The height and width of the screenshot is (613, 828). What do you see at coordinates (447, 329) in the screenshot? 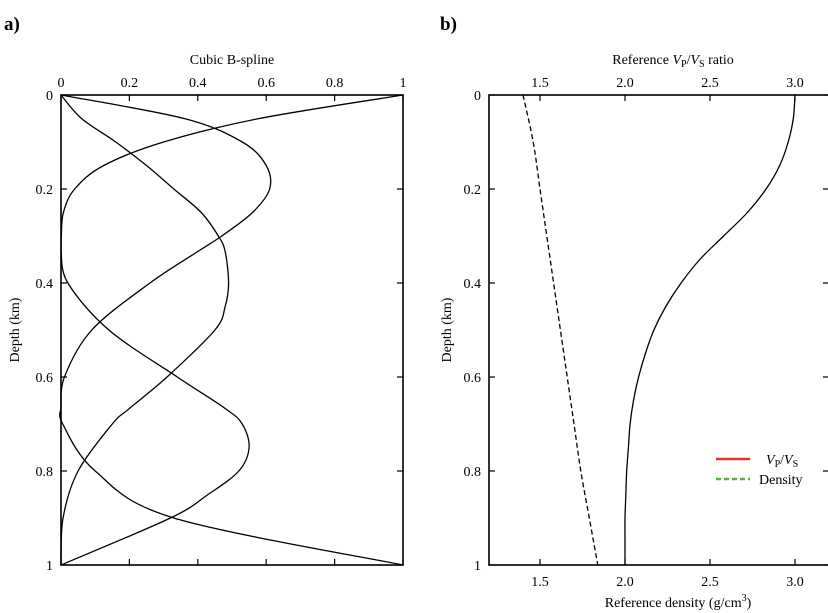
I see `panel-b-y-axis-title: Depth (km)` at bounding box center [447, 329].